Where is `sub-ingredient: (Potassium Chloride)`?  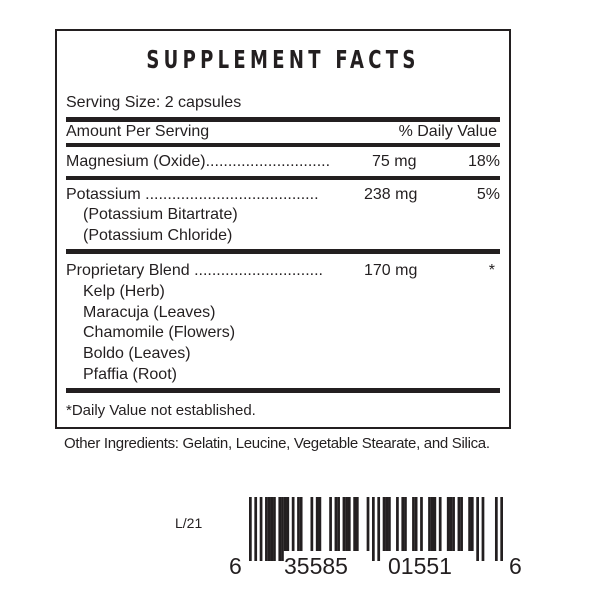
sub-ingredient: (Potassium Chloride) is located at coordinates (158, 235).